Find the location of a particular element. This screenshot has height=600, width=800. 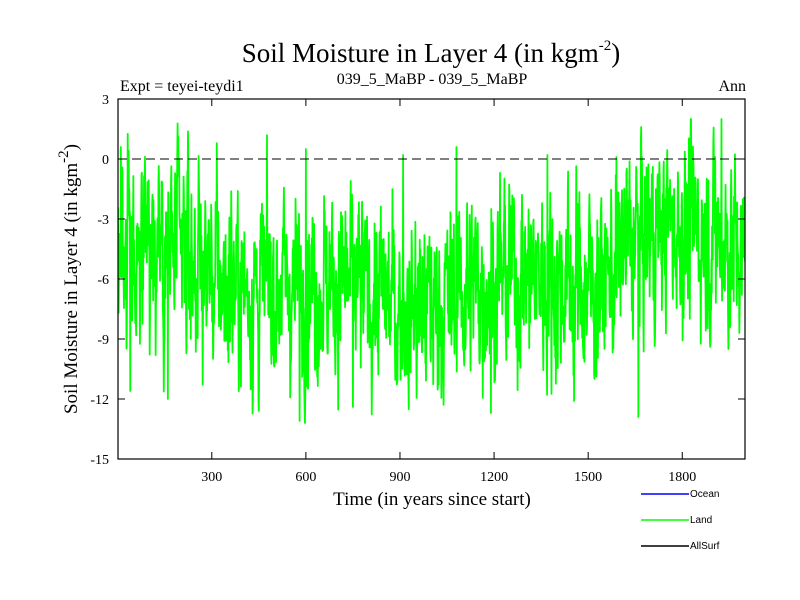

legend: Ocean Land AllSurf is located at coordinates (680, 520).